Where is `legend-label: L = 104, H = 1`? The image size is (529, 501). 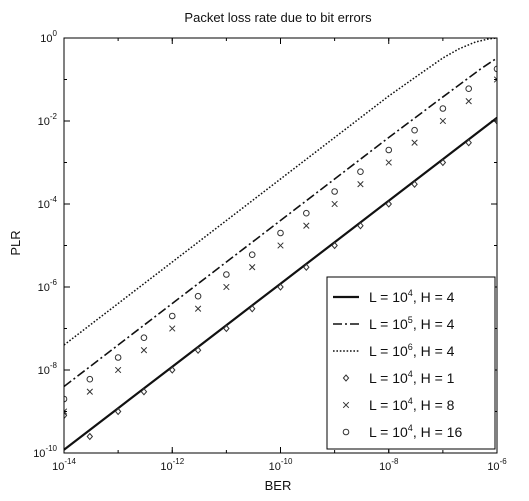
legend-label: L = 104, H = 1 is located at coordinates (412, 377).